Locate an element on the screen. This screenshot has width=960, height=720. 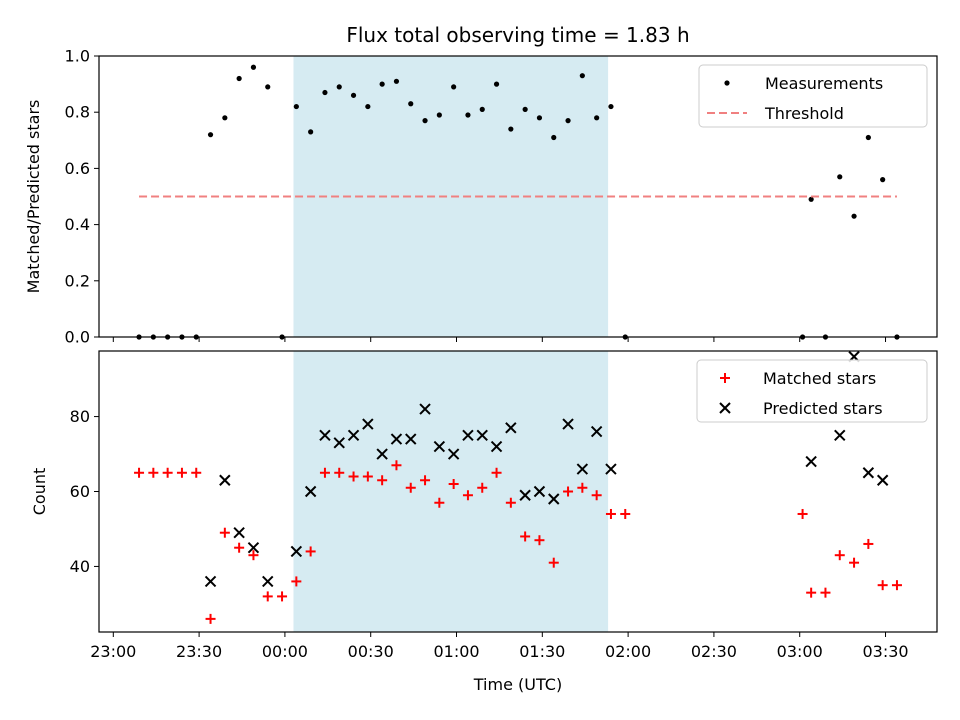
y-axis-label: Count is located at coordinates (39, 492).